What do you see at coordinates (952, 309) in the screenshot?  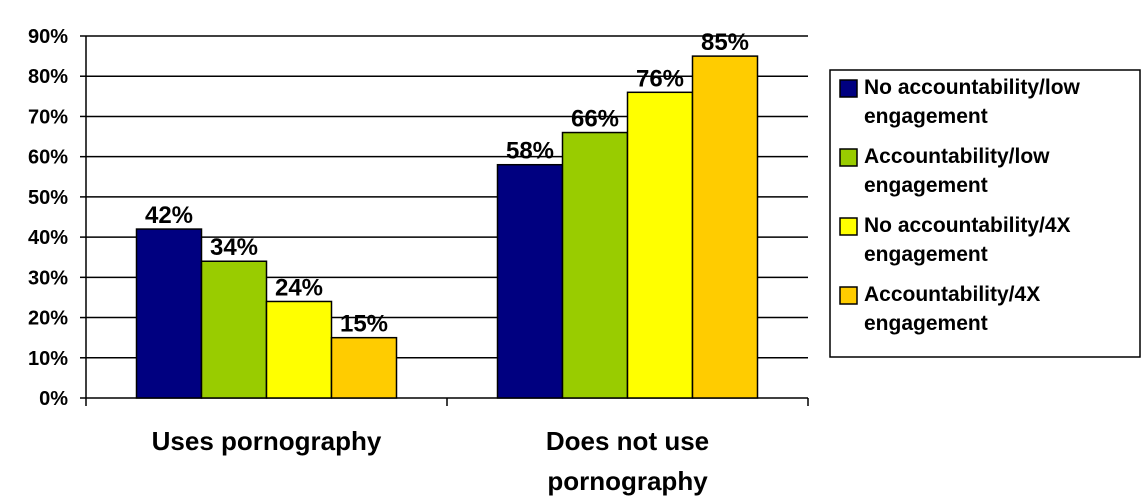 I see `legend-label: Accountability/4X engagement` at bounding box center [952, 309].